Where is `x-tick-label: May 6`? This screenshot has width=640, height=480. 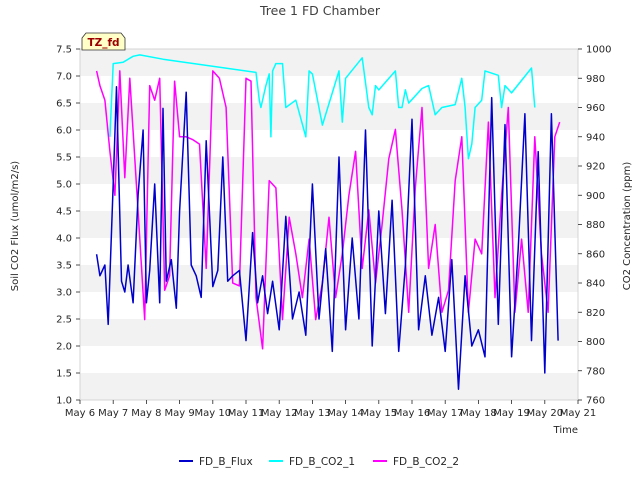
x-tick-label: May 6 is located at coordinates (80, 413).